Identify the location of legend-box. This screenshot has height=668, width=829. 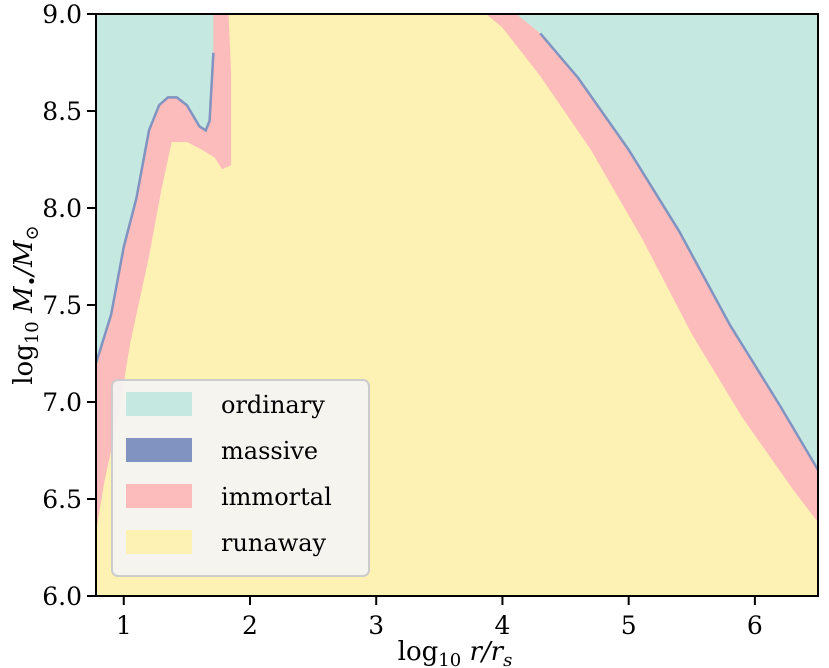
(240, 478).